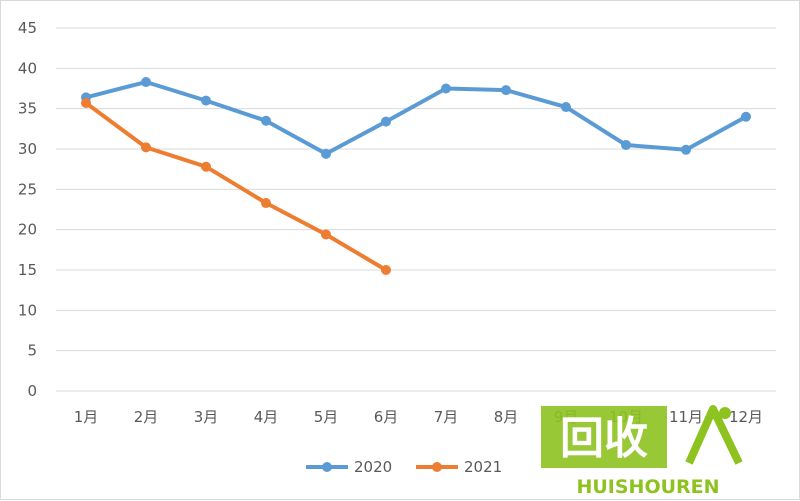  Describe the element at coordinates (404, 467) in the screenshot. I see `legend: 2020 2021` at that location.